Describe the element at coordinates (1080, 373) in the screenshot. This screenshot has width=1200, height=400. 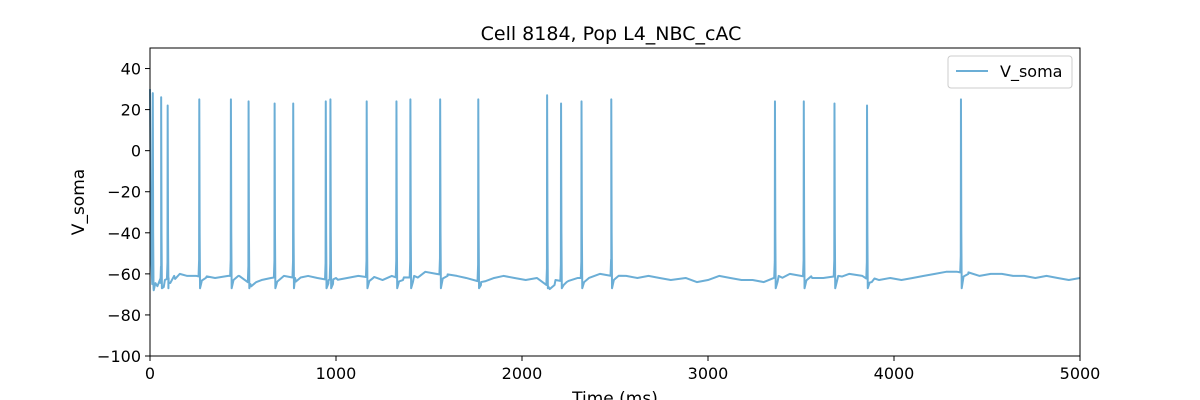
I see `x-tick-label-5: 5000` at that location.